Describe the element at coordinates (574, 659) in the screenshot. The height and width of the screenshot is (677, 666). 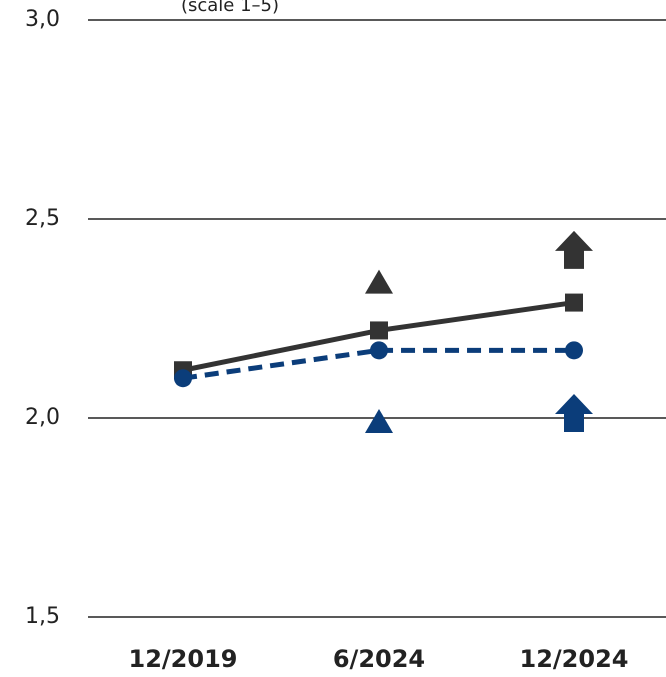
I see `x-tick-label: 12/2024` at that location.